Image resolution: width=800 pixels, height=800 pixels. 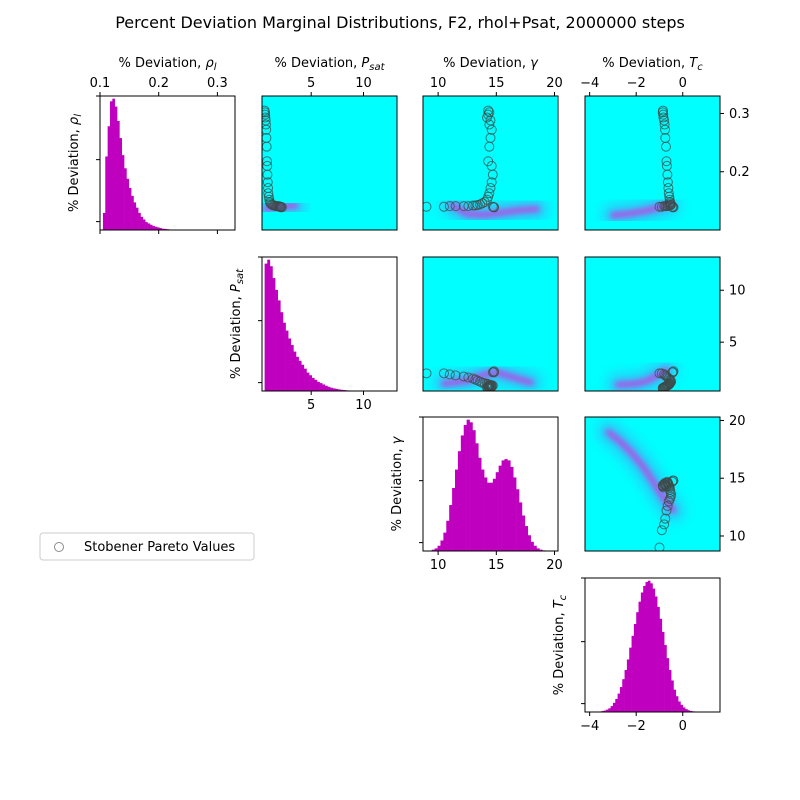 What do you see at coordinates (159, 547) in the screenshot?
I see `legend-label: Stobener Pareto Values` at bounding box center [159, 547].